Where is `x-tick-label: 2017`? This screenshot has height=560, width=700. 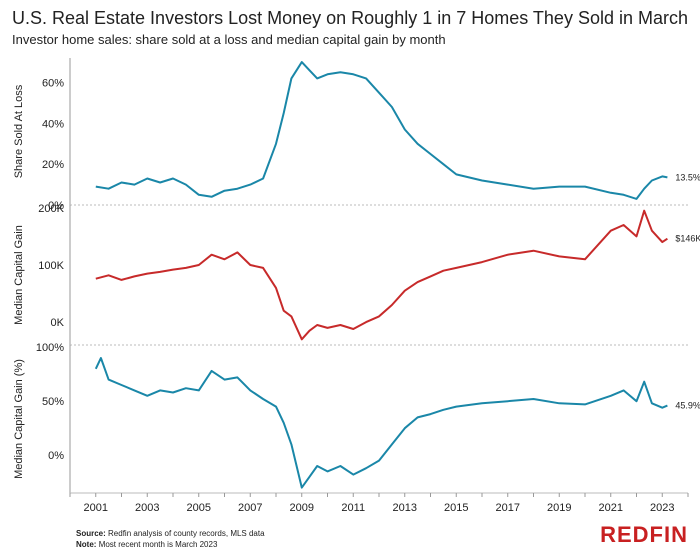
x-tick-label: 2017 is located at coordinates (508, 508).